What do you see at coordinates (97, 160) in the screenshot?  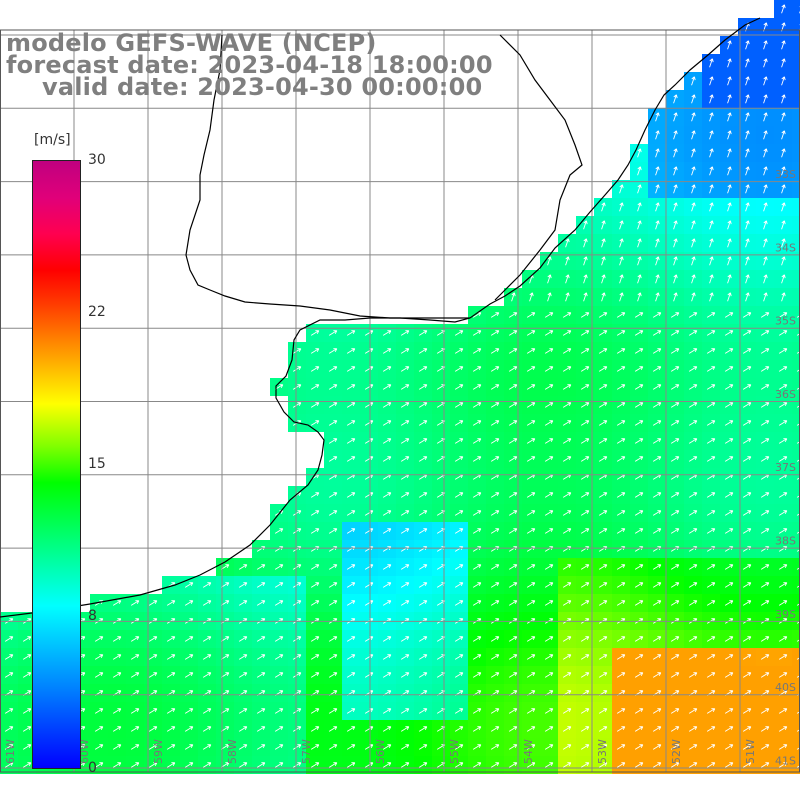 I see `colorbar-tick: 30` at bounding box center [97, 160].